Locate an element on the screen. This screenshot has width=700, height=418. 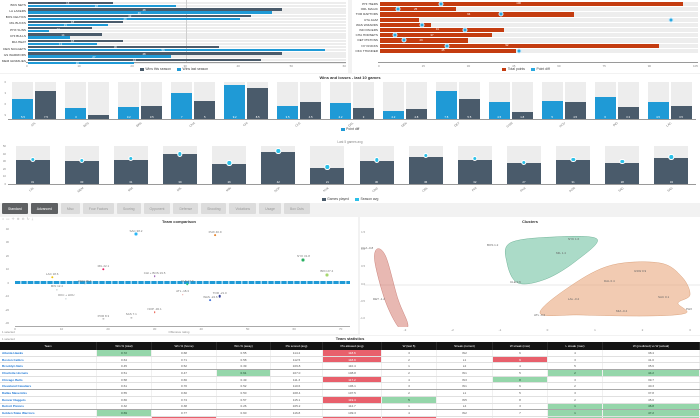
bar: 42 is located at coordinates (278, 168).